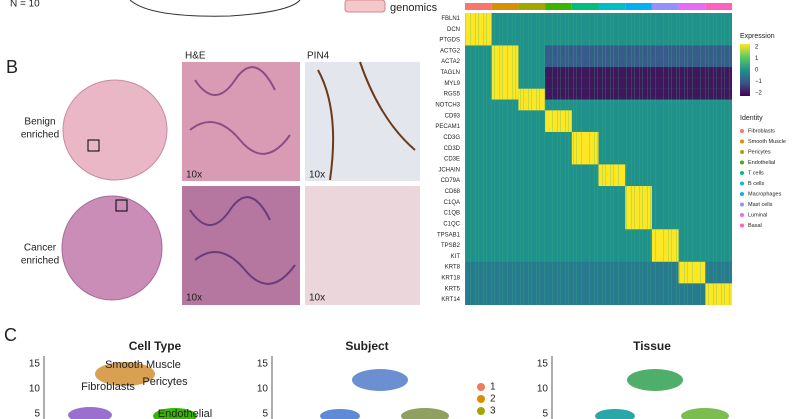  Describe the element at coordinates (757, 48) in the screenshot. I see `scale-tick: 2` at that location.